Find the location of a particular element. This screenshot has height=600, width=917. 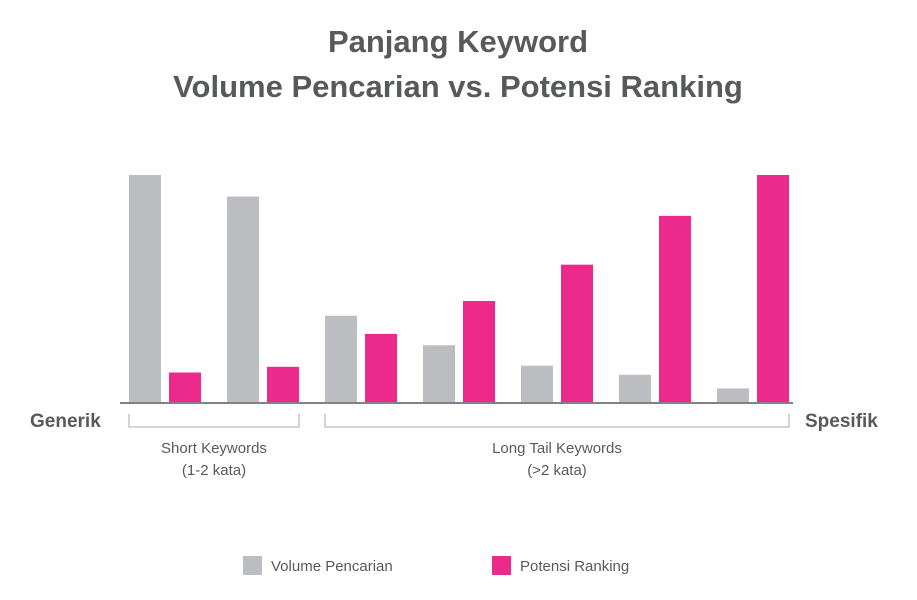

chart-title-line-1: Panjang Keyword is located at coordinates (458, 41).